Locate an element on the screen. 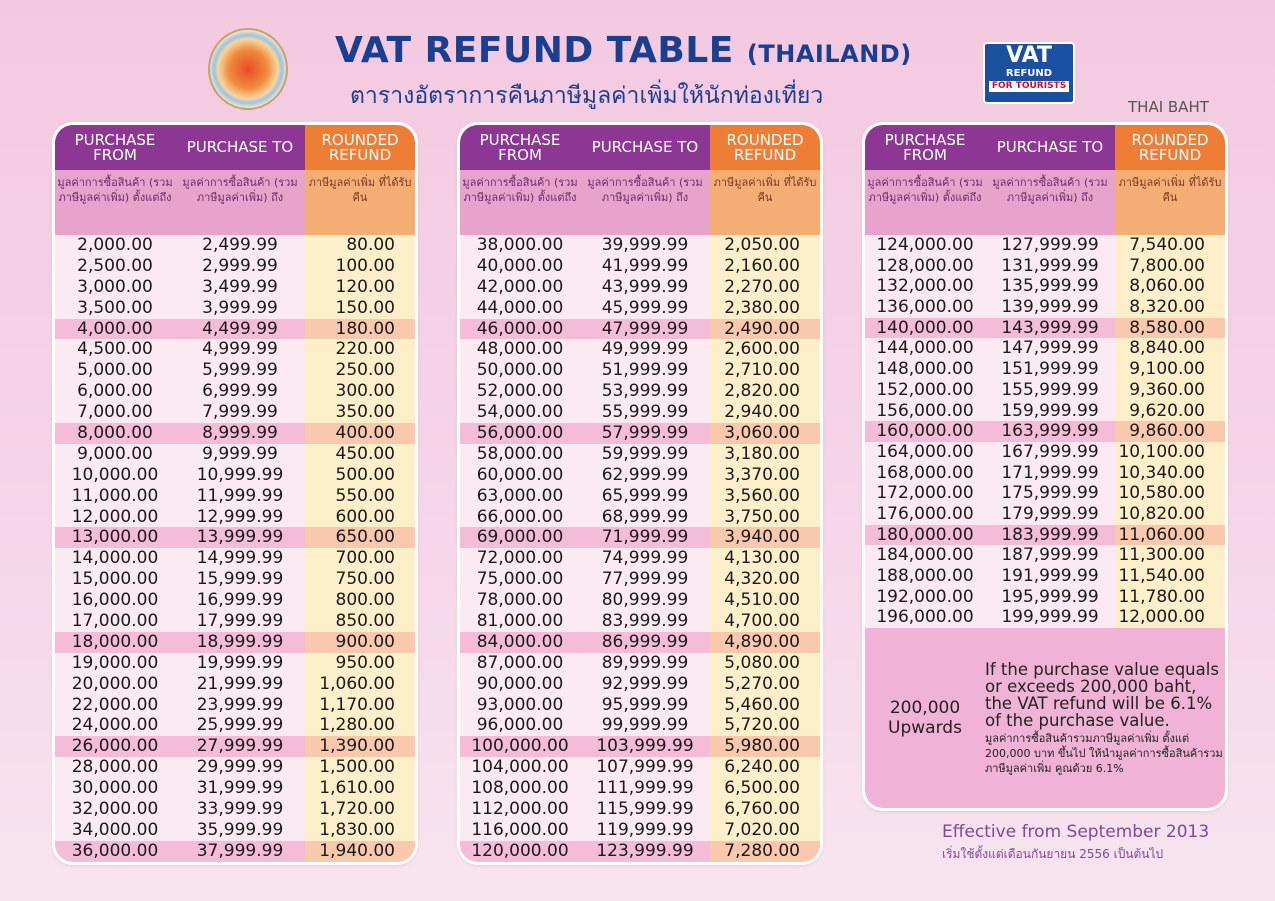 The height and width of the screenshot is (901, 1275). cell-from: 124,000.00 is located at coordinates (925, 245).